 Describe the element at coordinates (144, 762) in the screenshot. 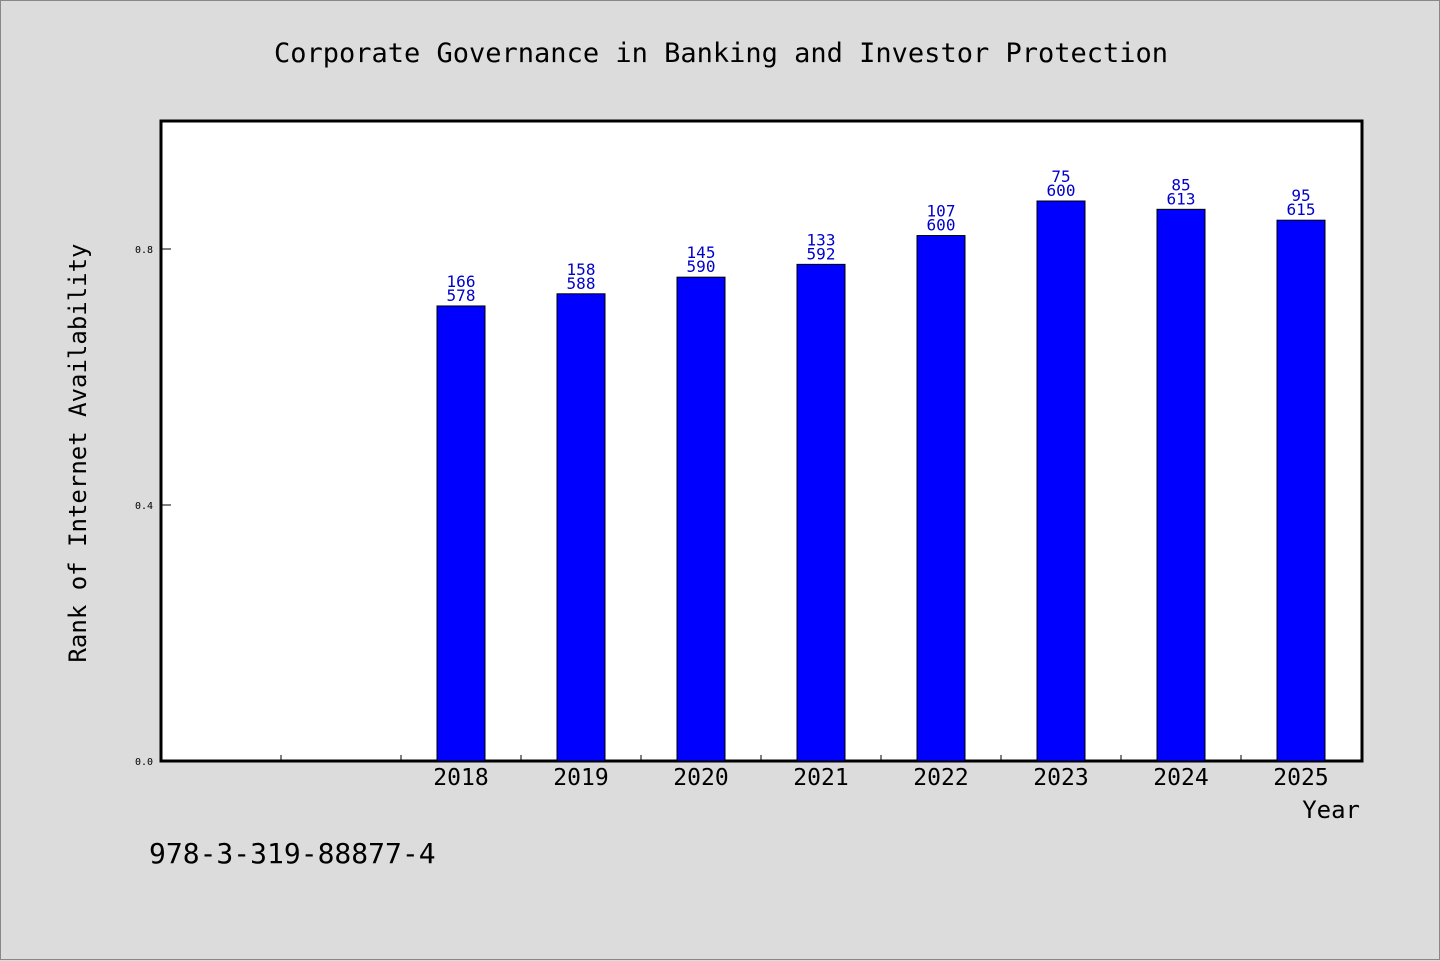

I see `y-tick-label: 0.0` at that location.